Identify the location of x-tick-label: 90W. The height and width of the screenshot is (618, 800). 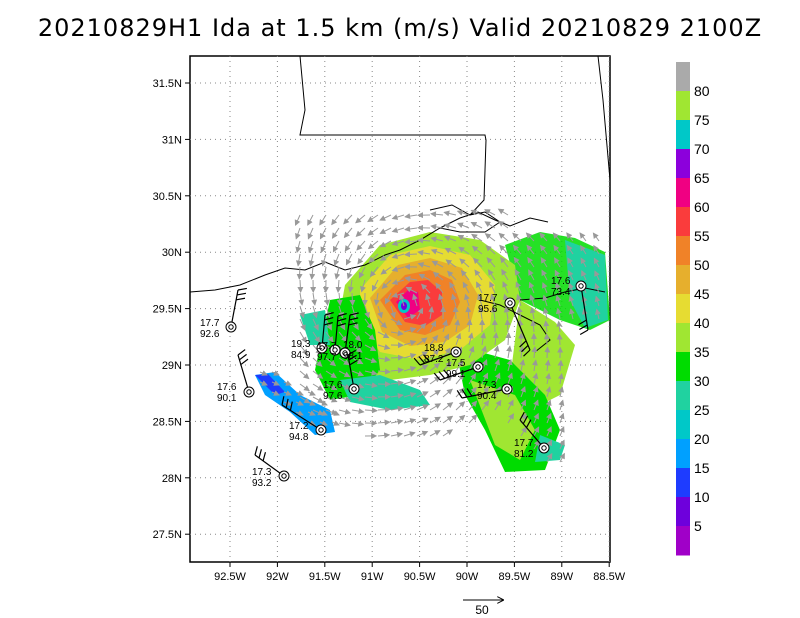
(467, 577).